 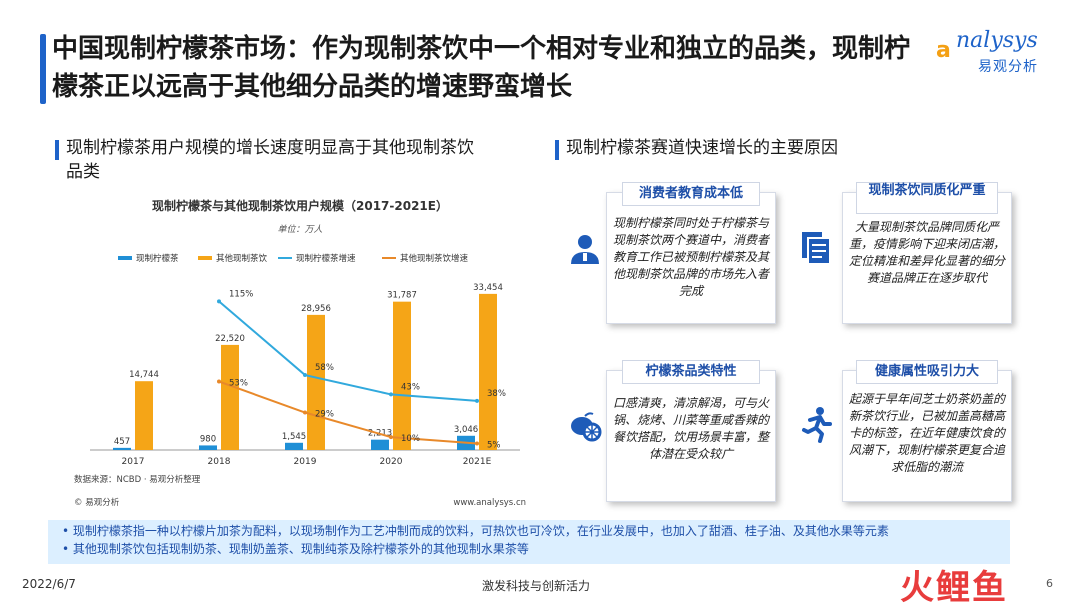 What do you see at coordinates (477, 462) in the screenshot?
I see `x-tick-label: 2021E` at bounding box center [477, 462].